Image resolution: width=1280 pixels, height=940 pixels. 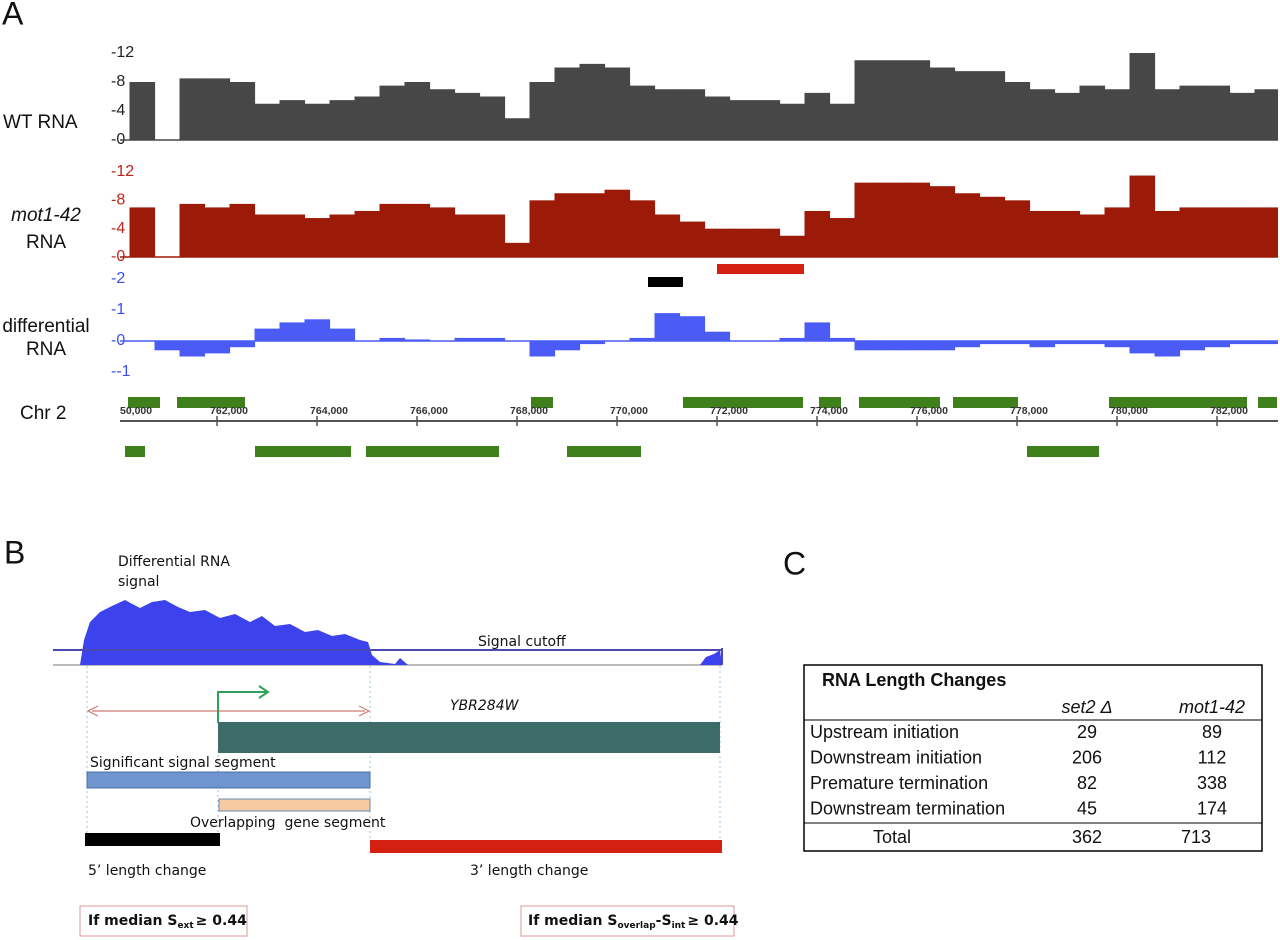 What do you see at coordinates (118, 278) in the screenshot?
I see `y-tick-label: -2` at bounding box center [118, 278].